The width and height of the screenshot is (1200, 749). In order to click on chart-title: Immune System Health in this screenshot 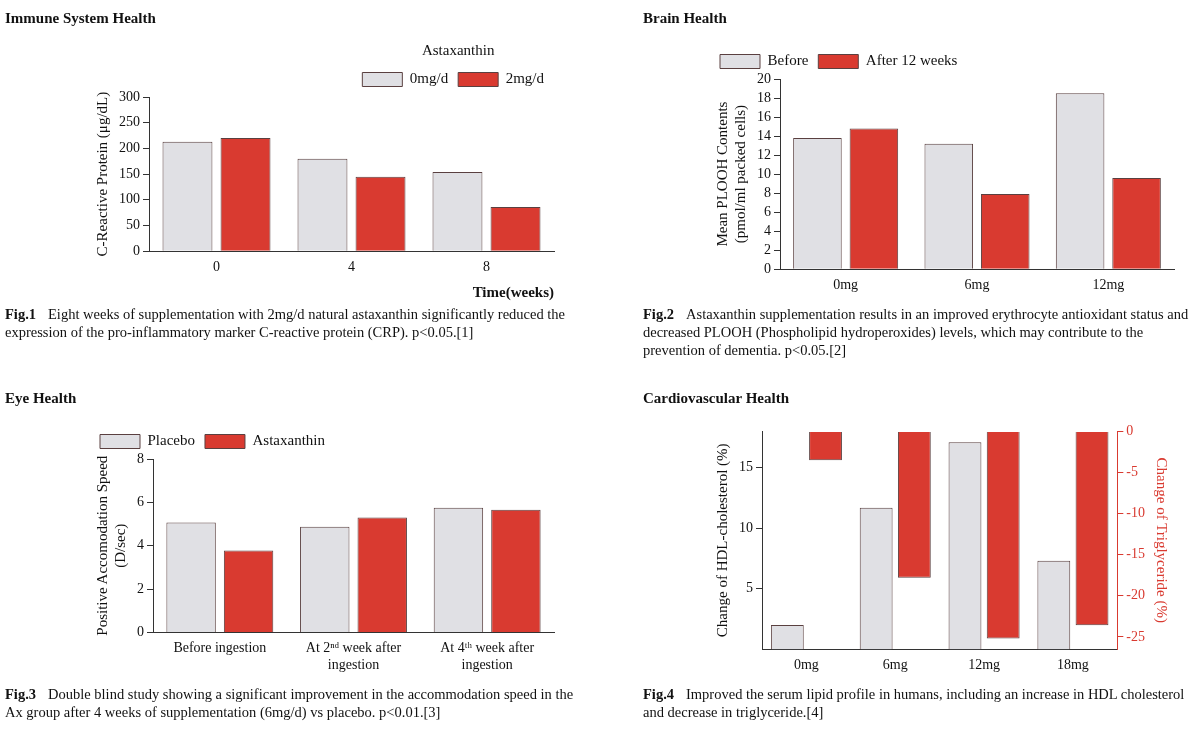, I will do `click(80, 18)`.